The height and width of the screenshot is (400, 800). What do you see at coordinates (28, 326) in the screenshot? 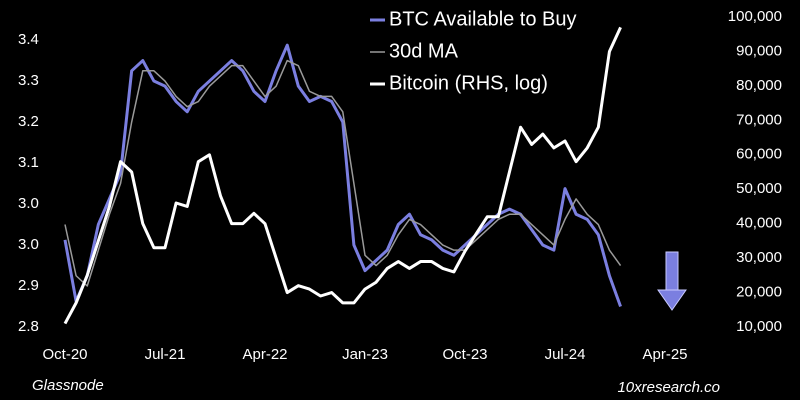
I see `y-tick-label: 2.8` at bounding box center [28, 326].